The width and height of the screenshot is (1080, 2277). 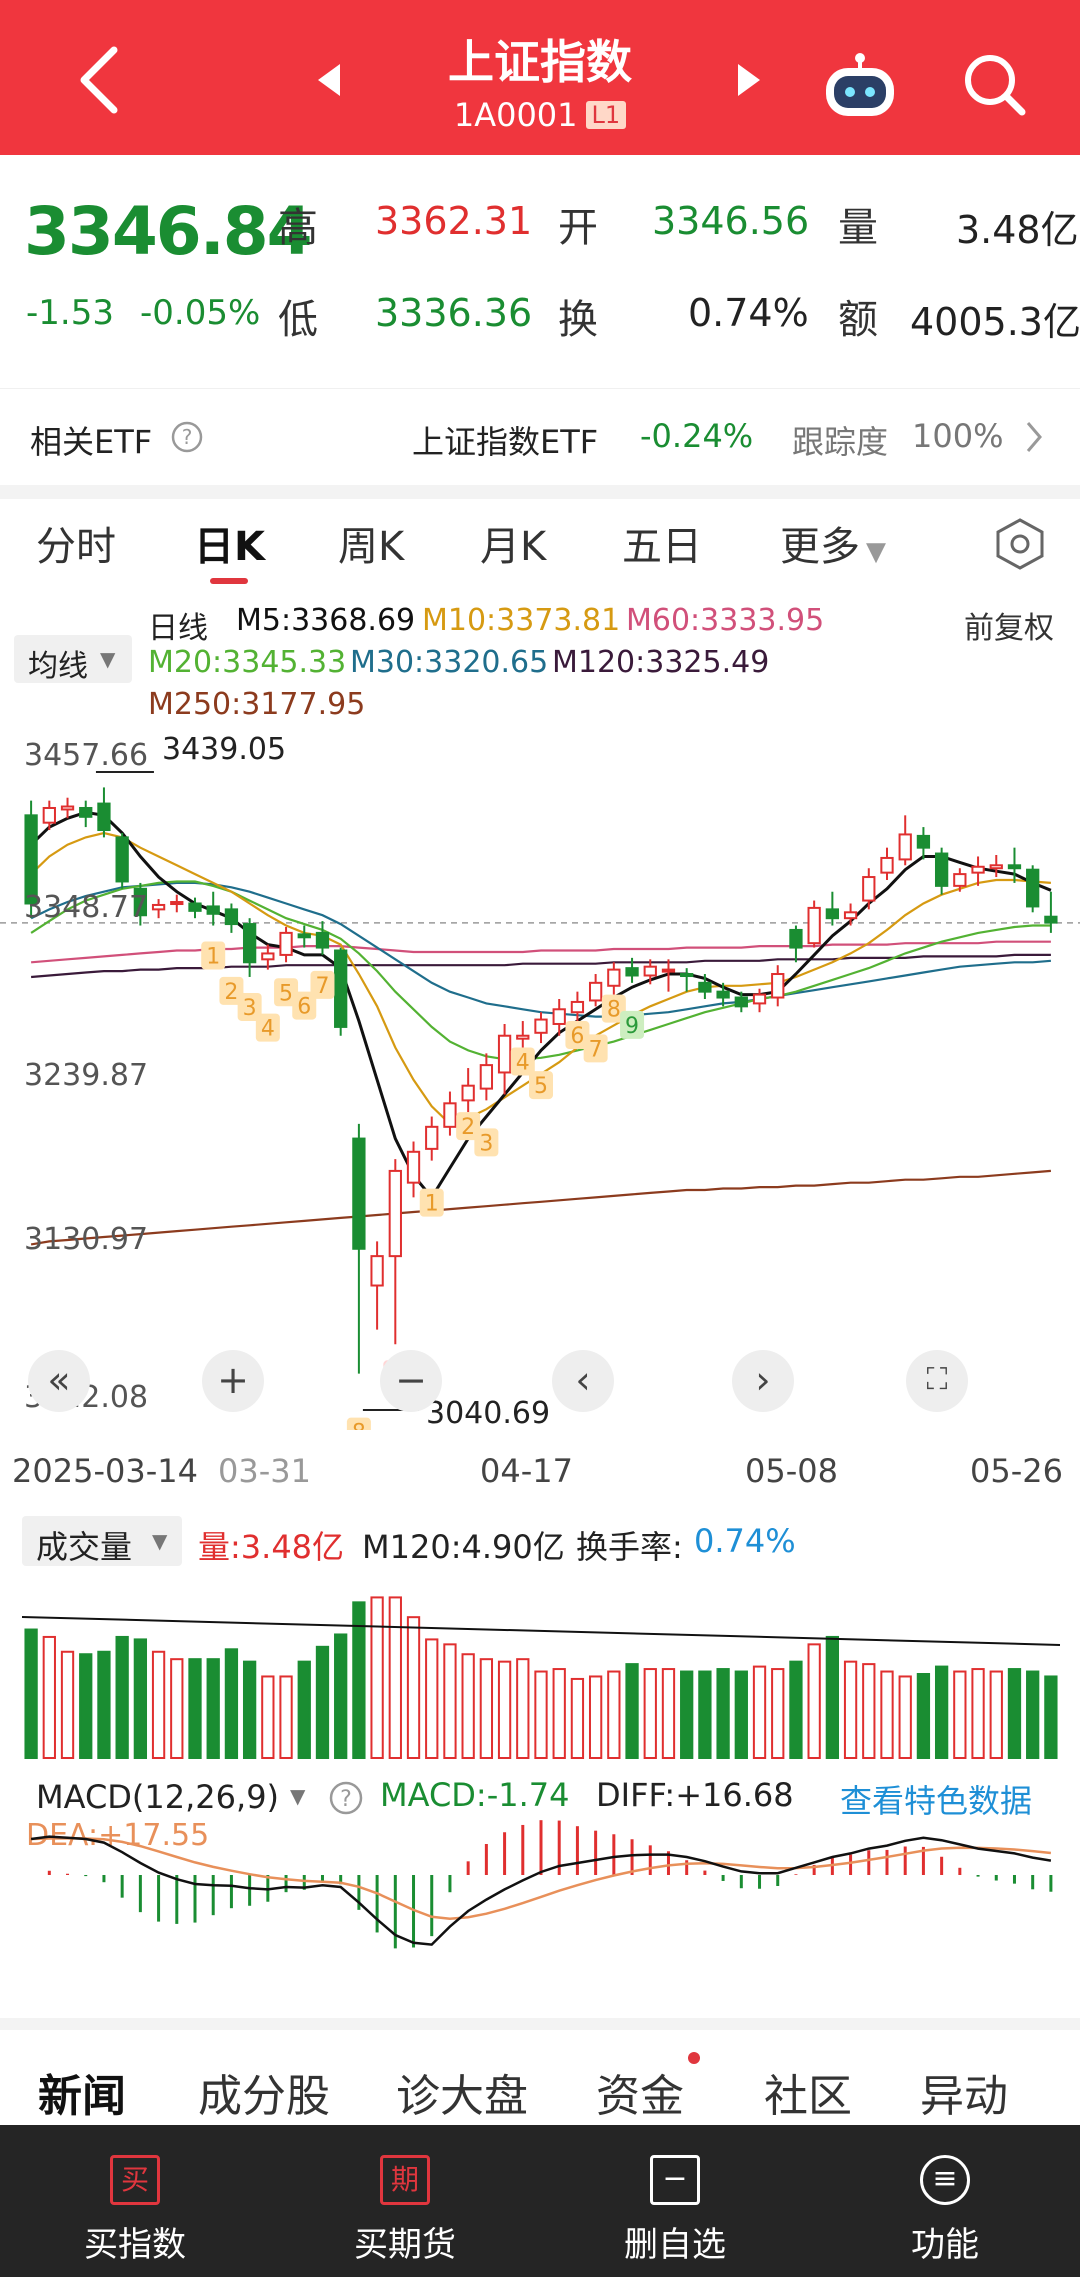 What do you see at coordinates (405, 2245) in the screenshot?
I see `nav-label: 买期货` at bounding box center [405, 2245].